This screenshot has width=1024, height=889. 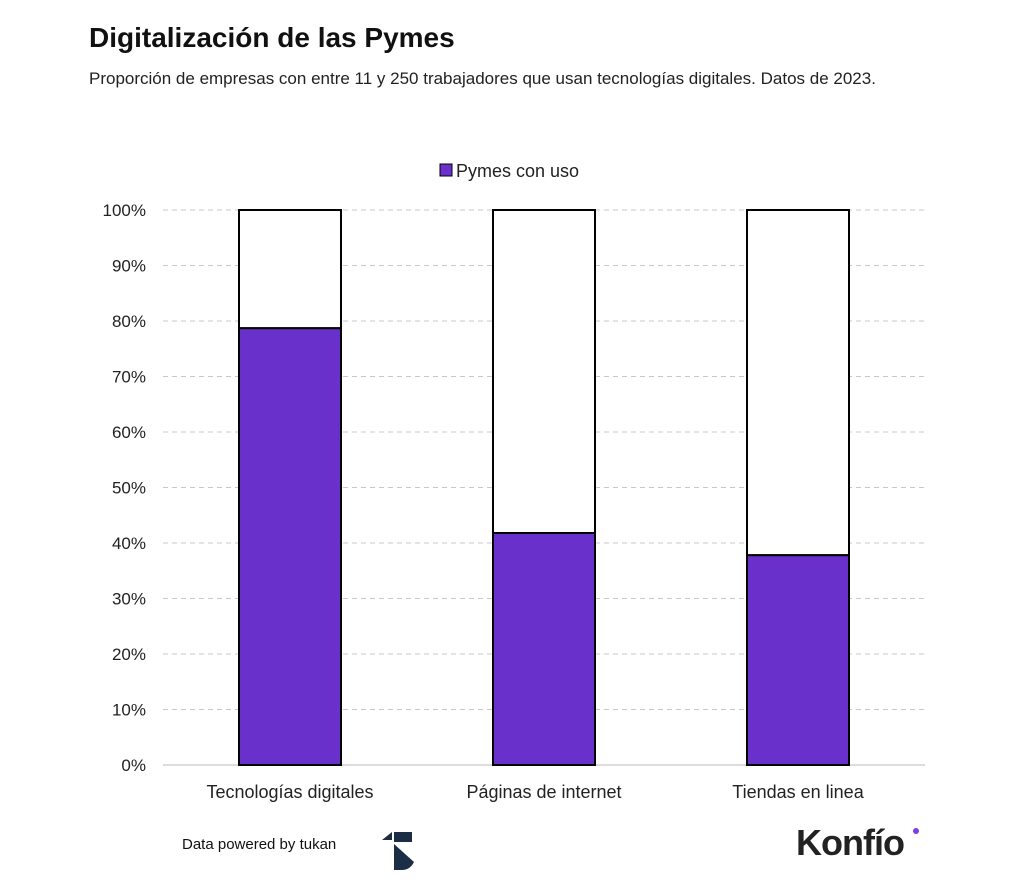 What do you see at coordinates (517, 171) in the screenshot?
I see `legend-label: Pymes con uso` at bounding box center [517, 171].